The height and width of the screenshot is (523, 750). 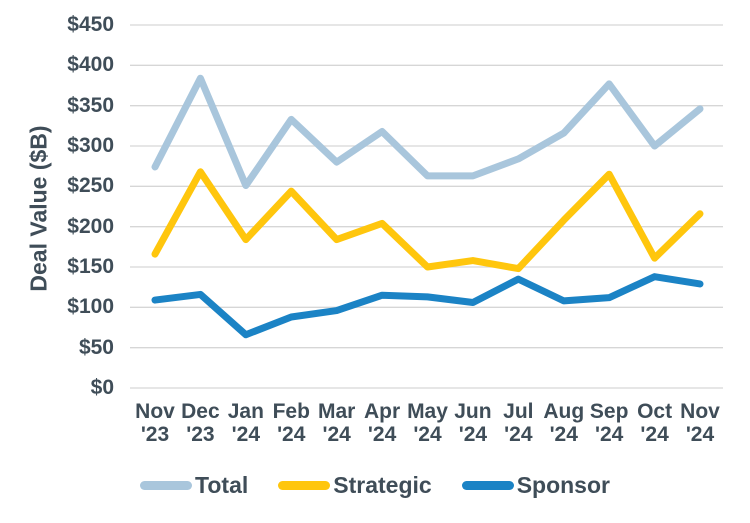 What do you see at coordinates (245, 423) in the screenshot?
I see `x-tick-label: Jan '24` at bounding box center [245, 423].